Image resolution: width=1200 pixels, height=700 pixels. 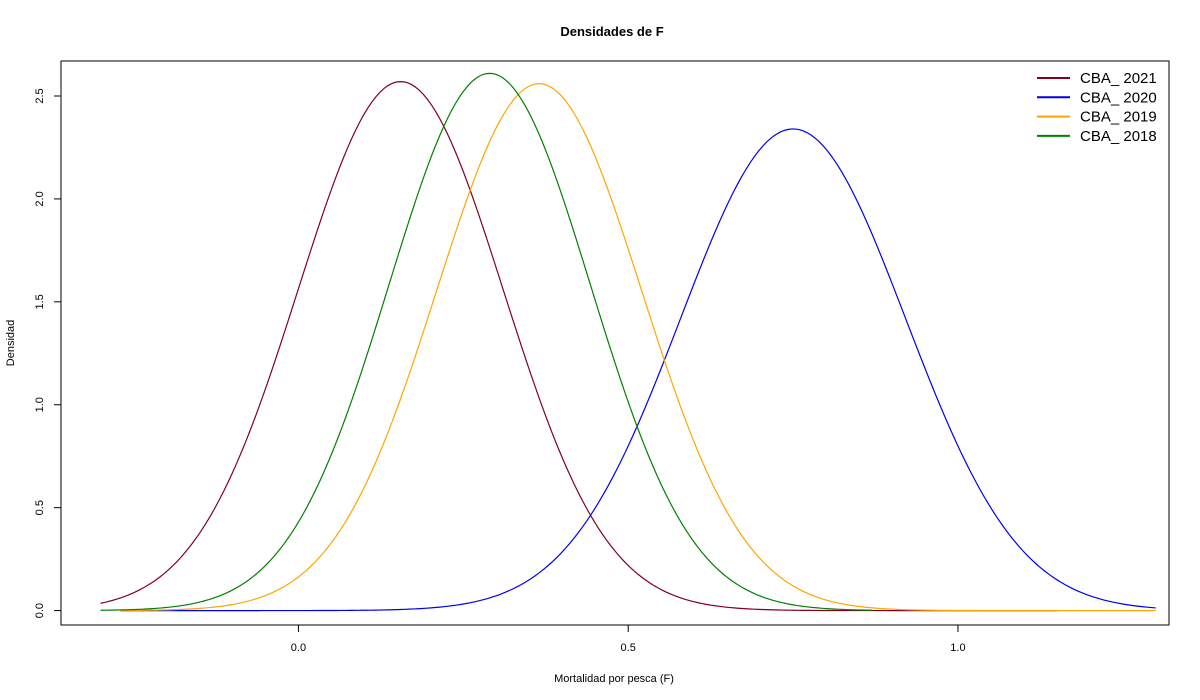 I want to click on chart-title: Densidades de F, so click(x=611, y=31).